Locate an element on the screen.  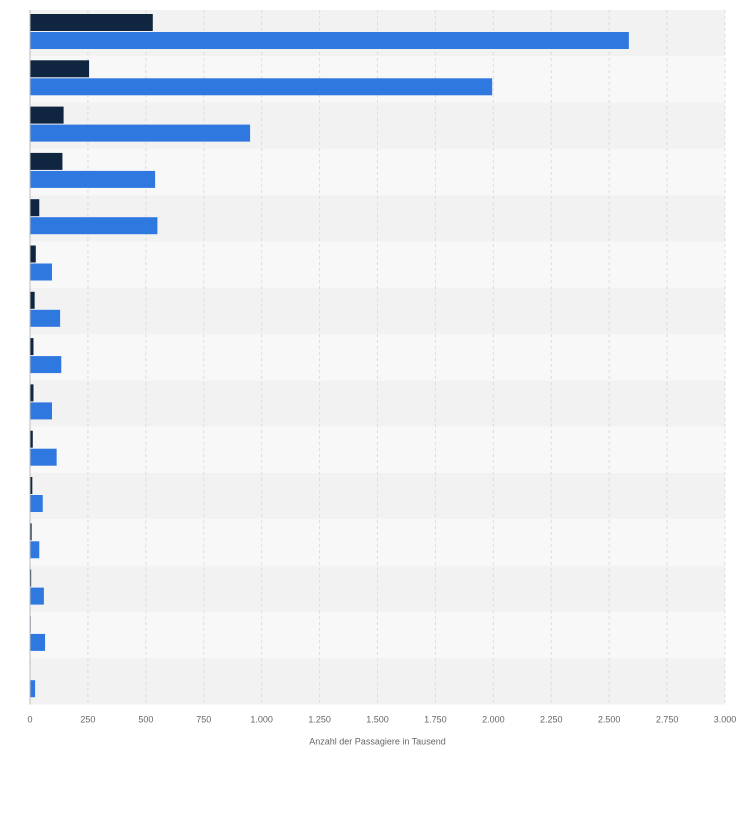
bar-series1-row13 is located at coordinates (31, 578).